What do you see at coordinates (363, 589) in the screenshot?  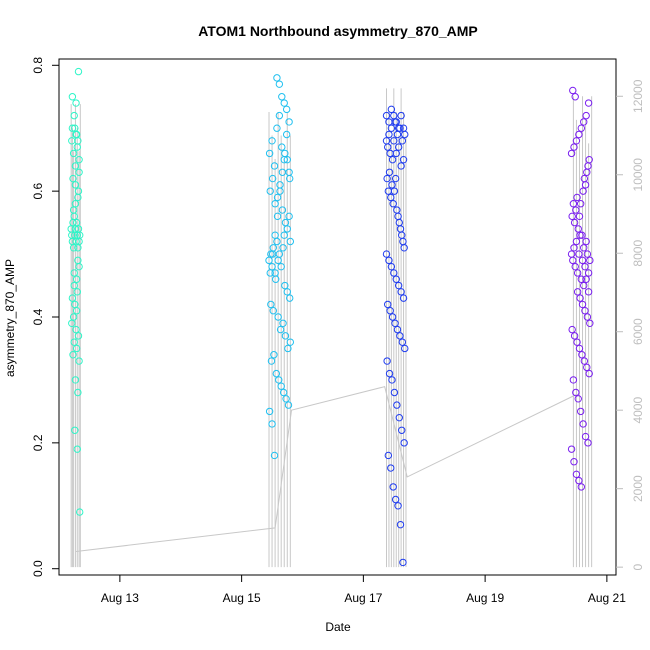 I see `x-axis: Aug 13 Aug 15 Aug 17 Aug 19 Aug 21` at bounding box center [363, 589].